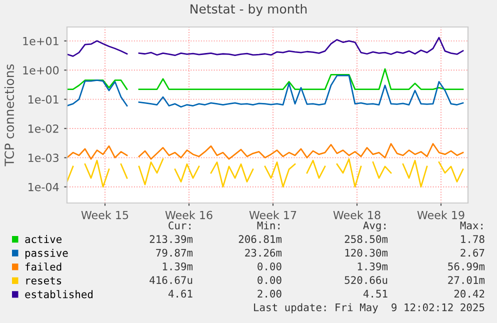 This screenshot has width=497, height=323. What do you see at coordinates (356, 215) in the screenshot?
I see `x-tick-label: Week 18` at bounding box center [356, 215].